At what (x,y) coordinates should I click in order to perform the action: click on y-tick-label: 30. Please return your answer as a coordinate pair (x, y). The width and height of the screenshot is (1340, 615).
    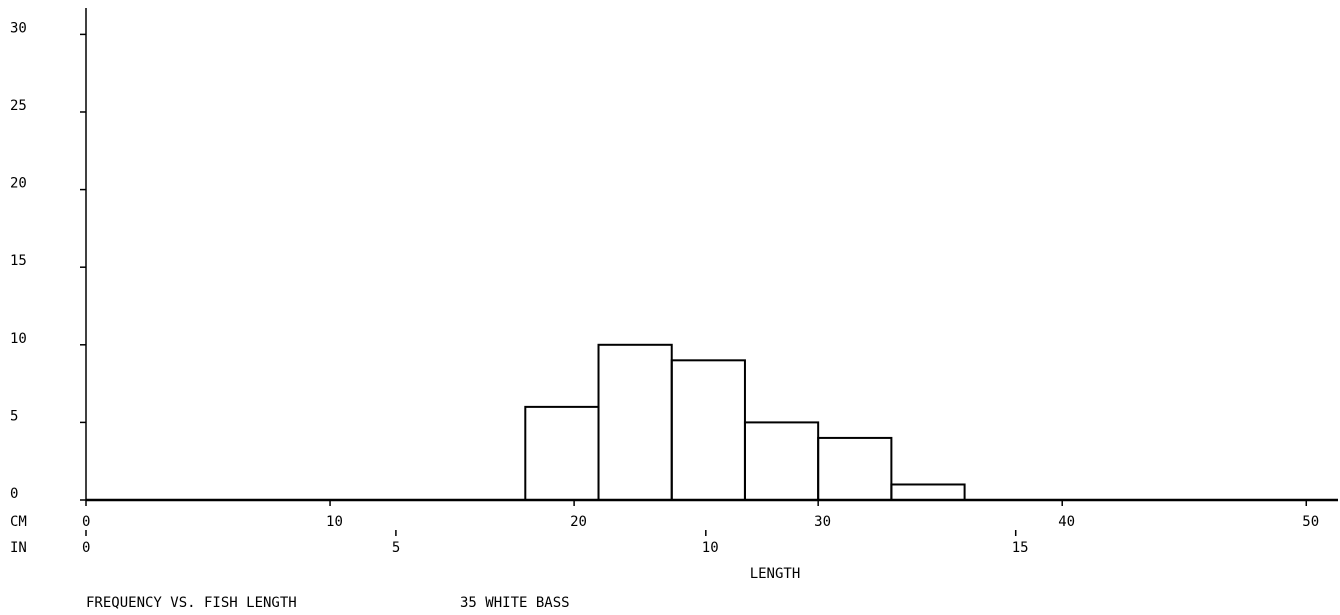
    Looking at the image, I should click on (18, 28).